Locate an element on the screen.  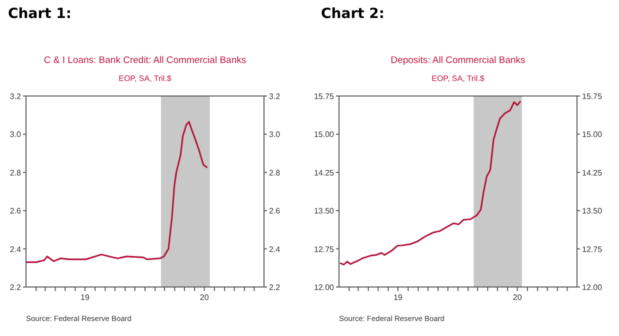
y2-tick-label: 2.6 is located at coordinates (275, 211).